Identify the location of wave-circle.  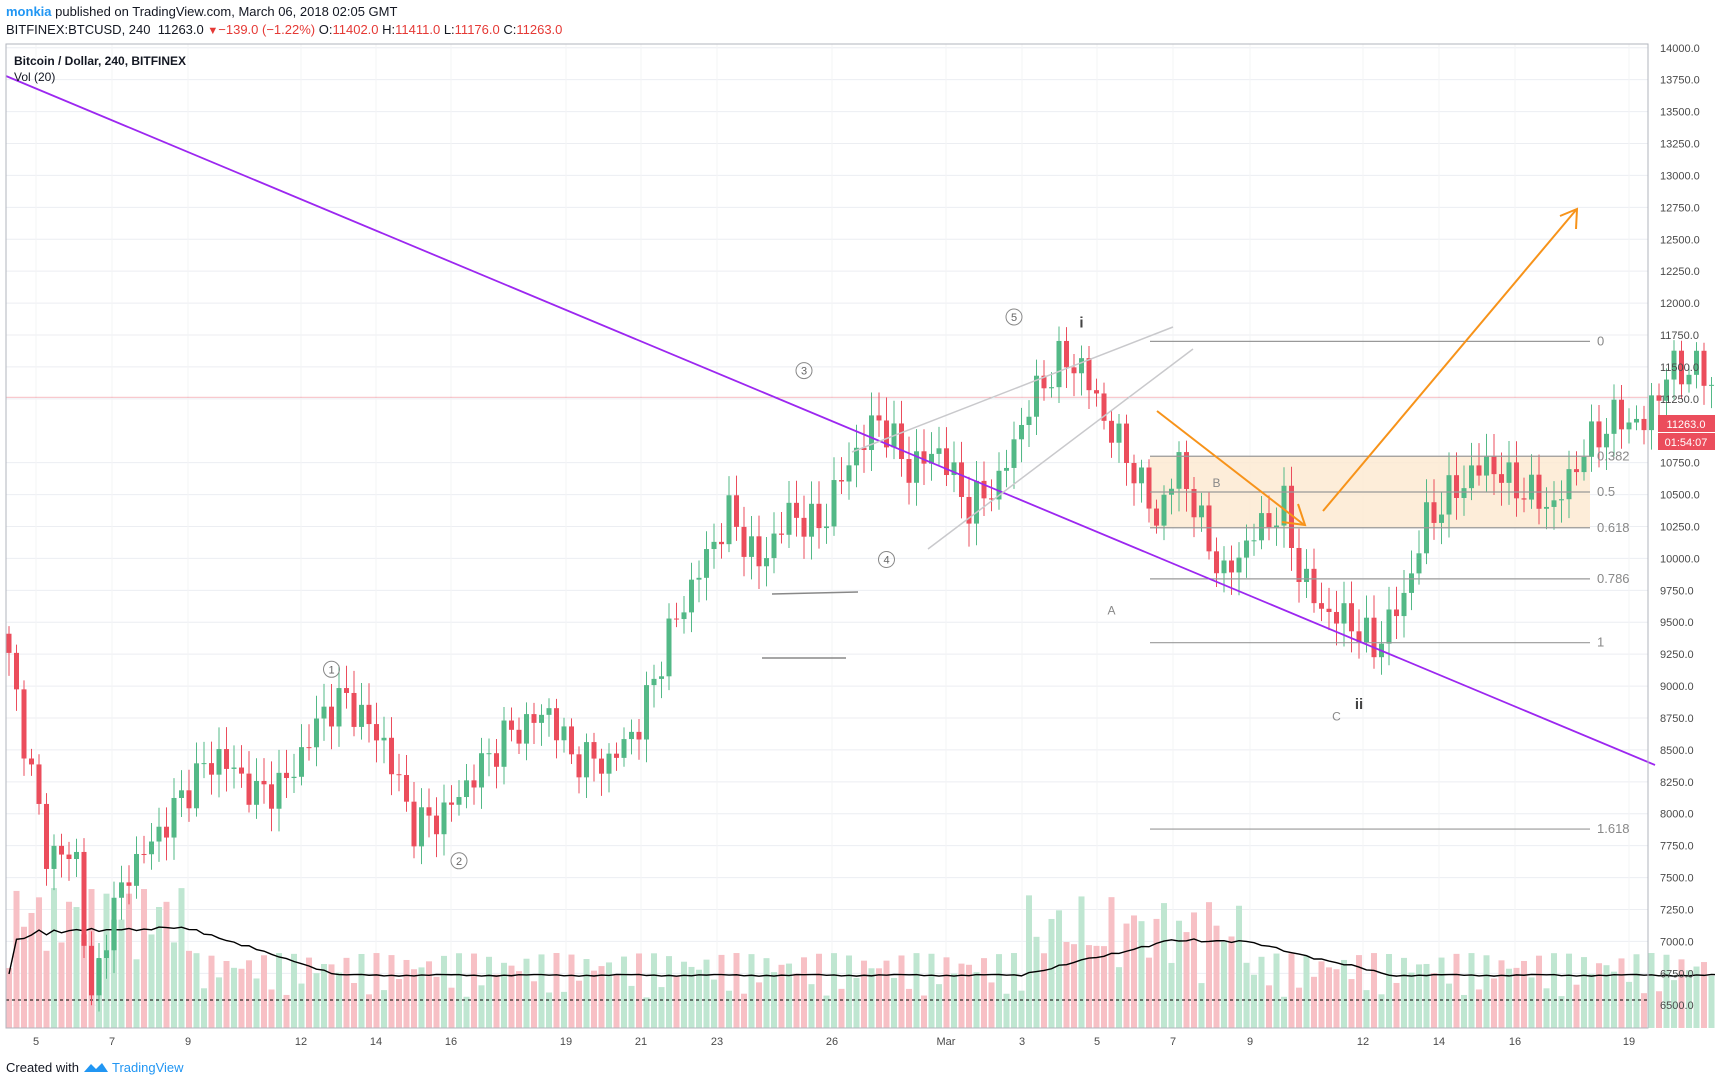
(1014, 317).